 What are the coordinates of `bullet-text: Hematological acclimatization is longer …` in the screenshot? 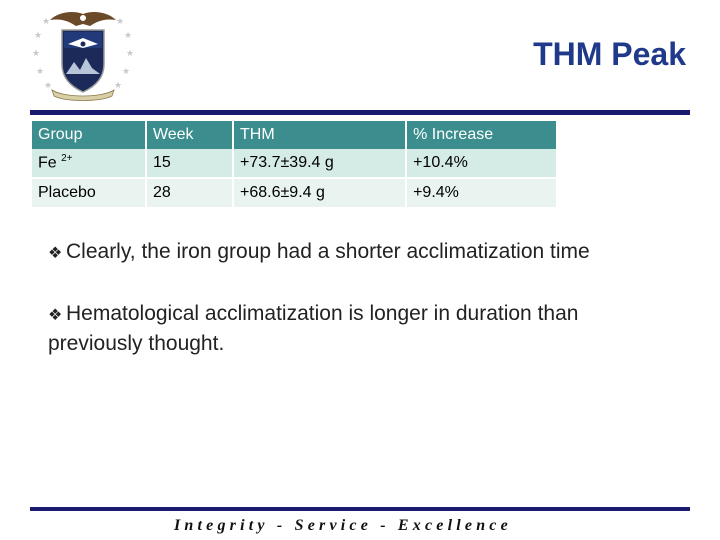 It's located at (313, 328).